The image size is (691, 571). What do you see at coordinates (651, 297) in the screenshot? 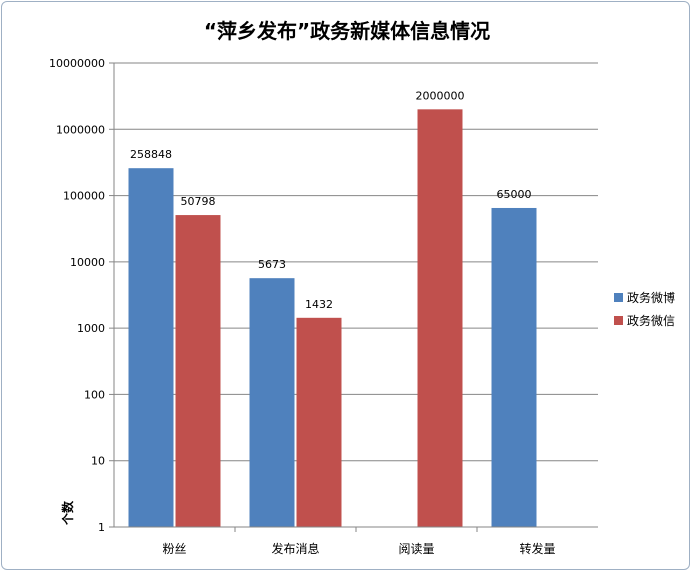
I see `legend-label: 政务微博` at bounding box center [651, 297].